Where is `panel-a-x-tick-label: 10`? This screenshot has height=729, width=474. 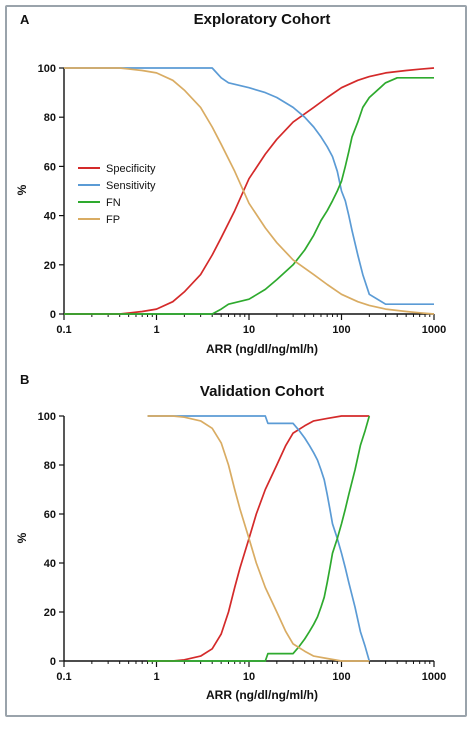
panel-a-x-tick-label: 10 is located at coordinates (249, 330).